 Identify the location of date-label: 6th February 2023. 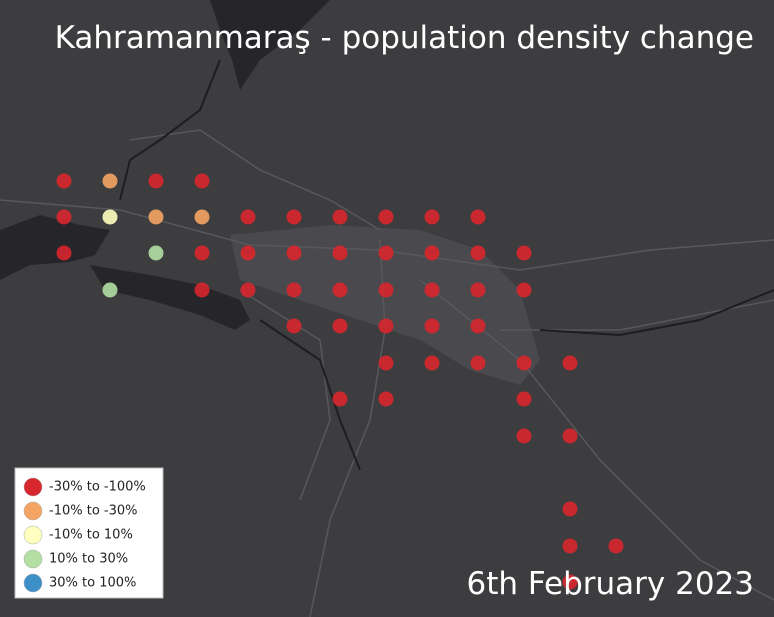
(611, 584).